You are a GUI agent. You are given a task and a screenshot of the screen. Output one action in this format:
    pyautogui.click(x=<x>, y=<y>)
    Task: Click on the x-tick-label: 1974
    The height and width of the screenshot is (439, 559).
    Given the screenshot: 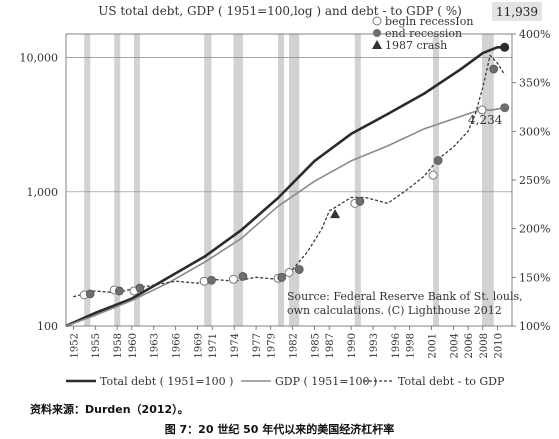 What is the action you would take?
    pyautogui.click(x=235, y=345)
    